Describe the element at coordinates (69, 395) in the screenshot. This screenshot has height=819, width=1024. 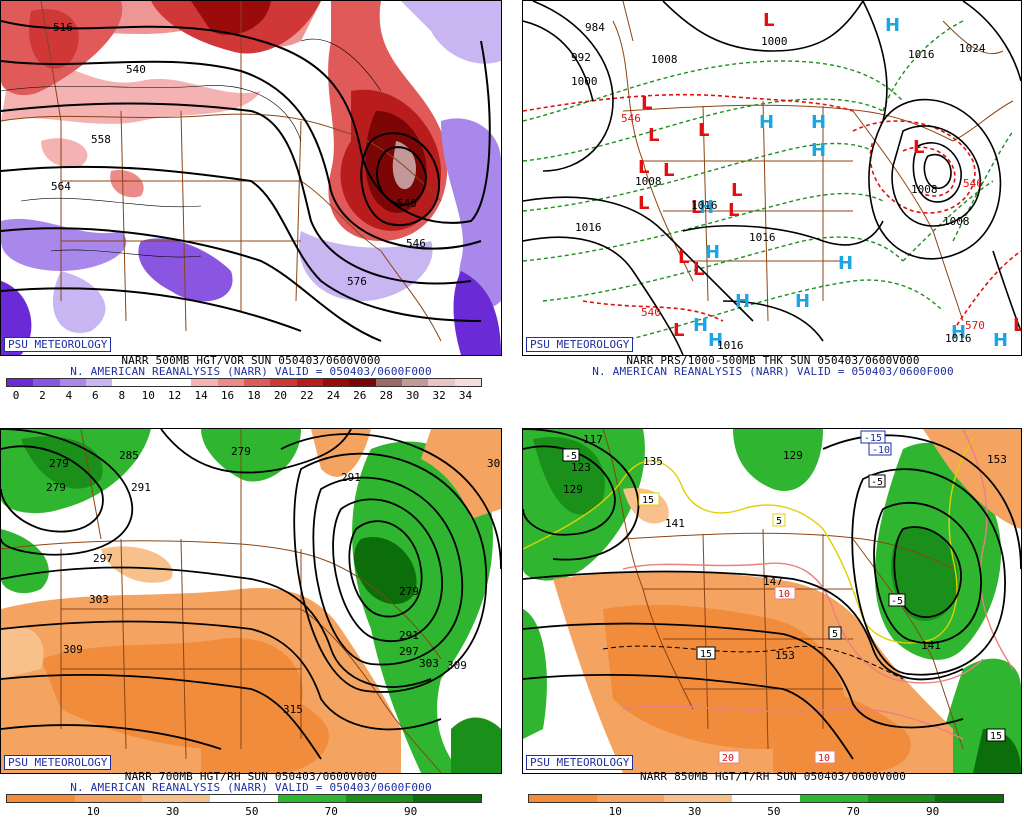
I see `colorbar-tick-label: 4` at that location.